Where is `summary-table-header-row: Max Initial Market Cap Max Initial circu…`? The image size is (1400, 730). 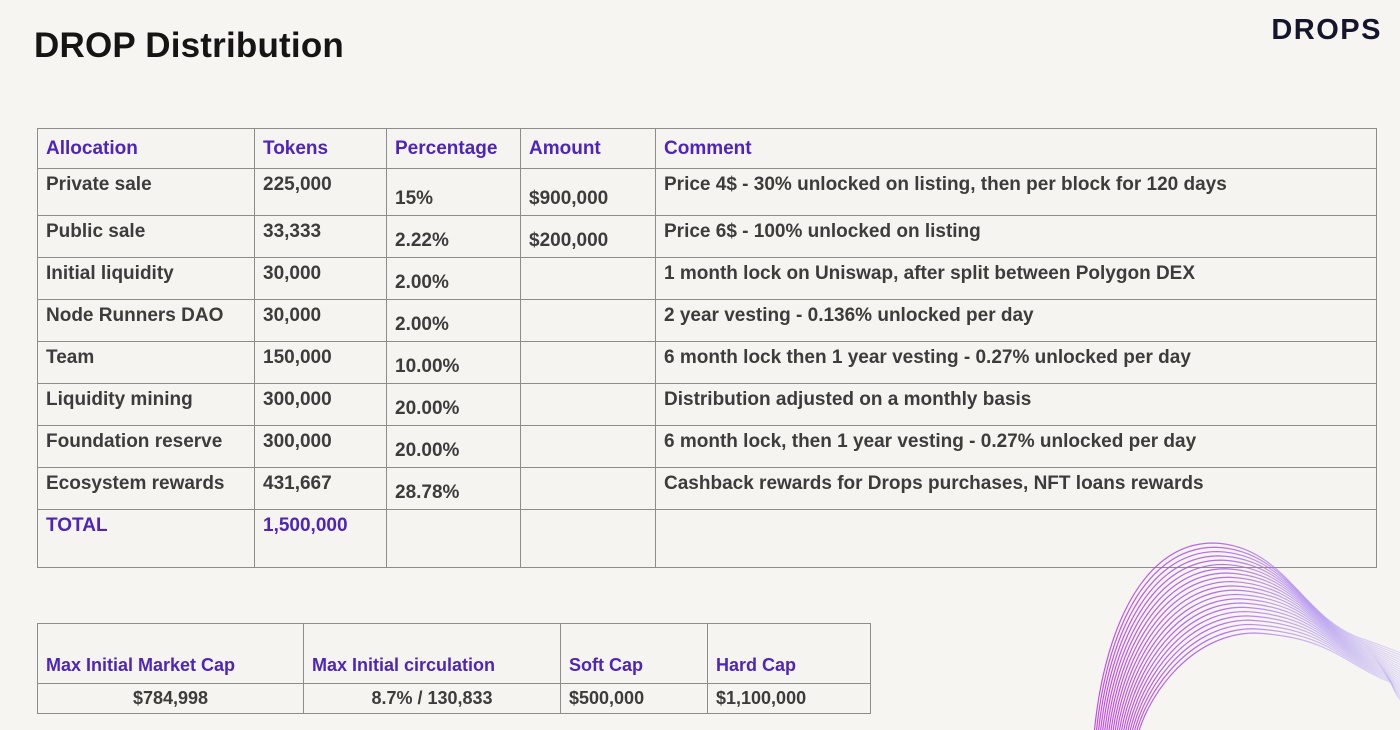
summary-table-header-row: Max Initial Market Cap Max Initial circu… is located at coordinates (454, 653).